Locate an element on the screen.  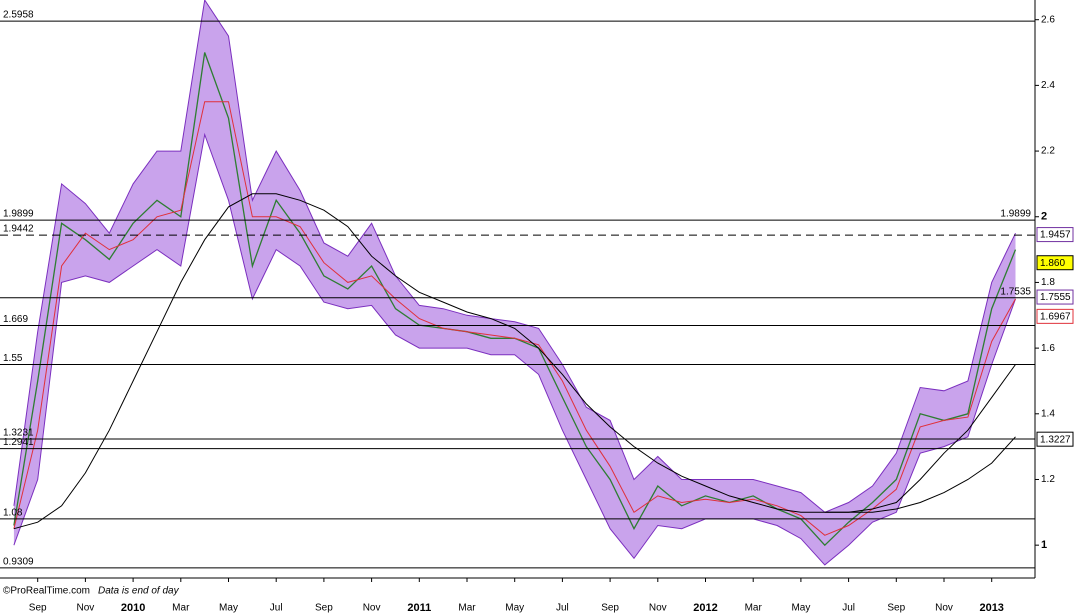
price-tag-label: 1.9457 is located at coordinates (1055, 235).